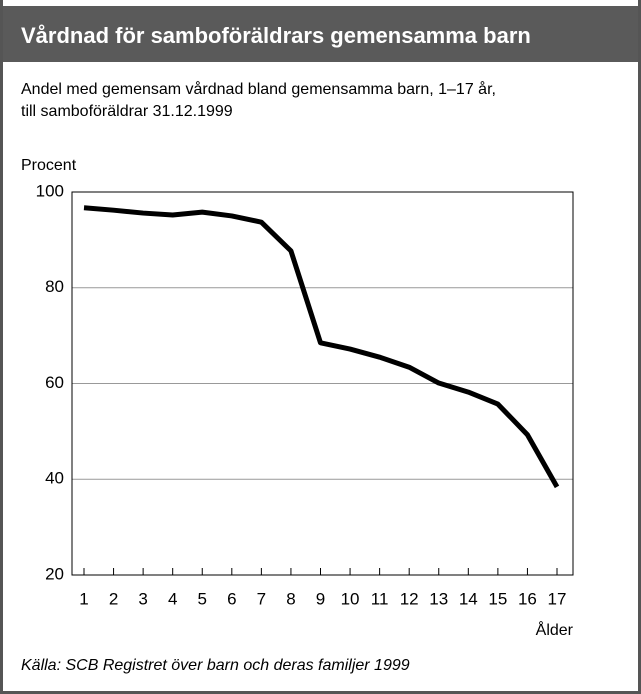 Image resolution: width=641 pixels, height=694 pixels. What do you see at coordinates (172, 598) in the screenshot?
I see `x-tick-label: 4` at bounding box center [172, 598].